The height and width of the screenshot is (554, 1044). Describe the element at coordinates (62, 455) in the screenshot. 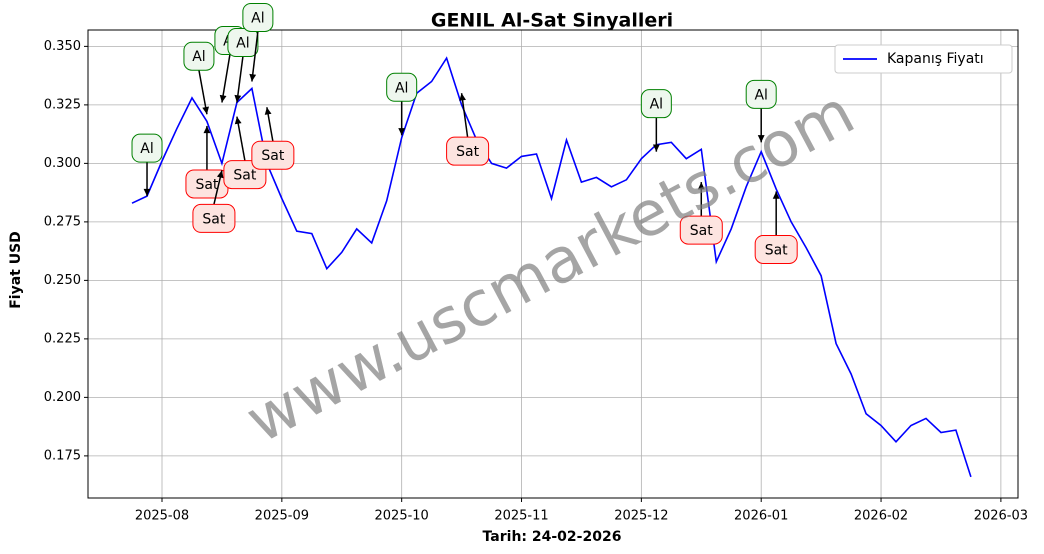

I see `y-tick-label: 0.175` at that location.